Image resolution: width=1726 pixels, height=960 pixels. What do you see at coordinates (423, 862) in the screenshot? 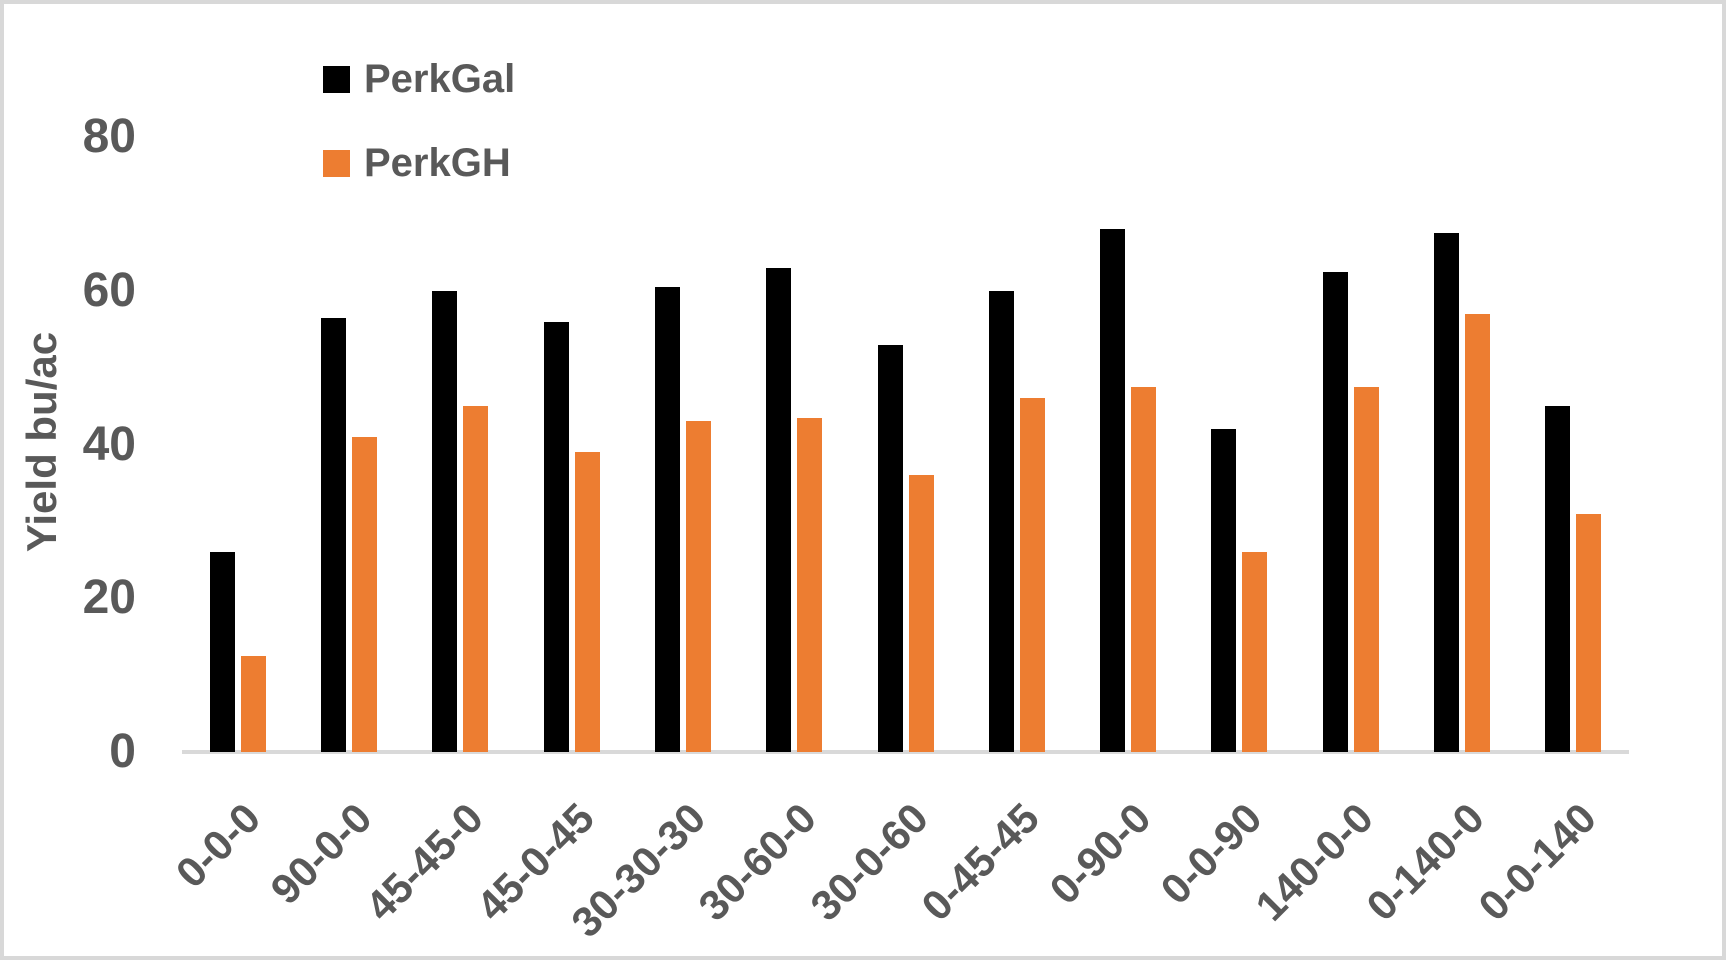
I see `x-tick-label: 45-45-0` at bounding box center [423, 862].